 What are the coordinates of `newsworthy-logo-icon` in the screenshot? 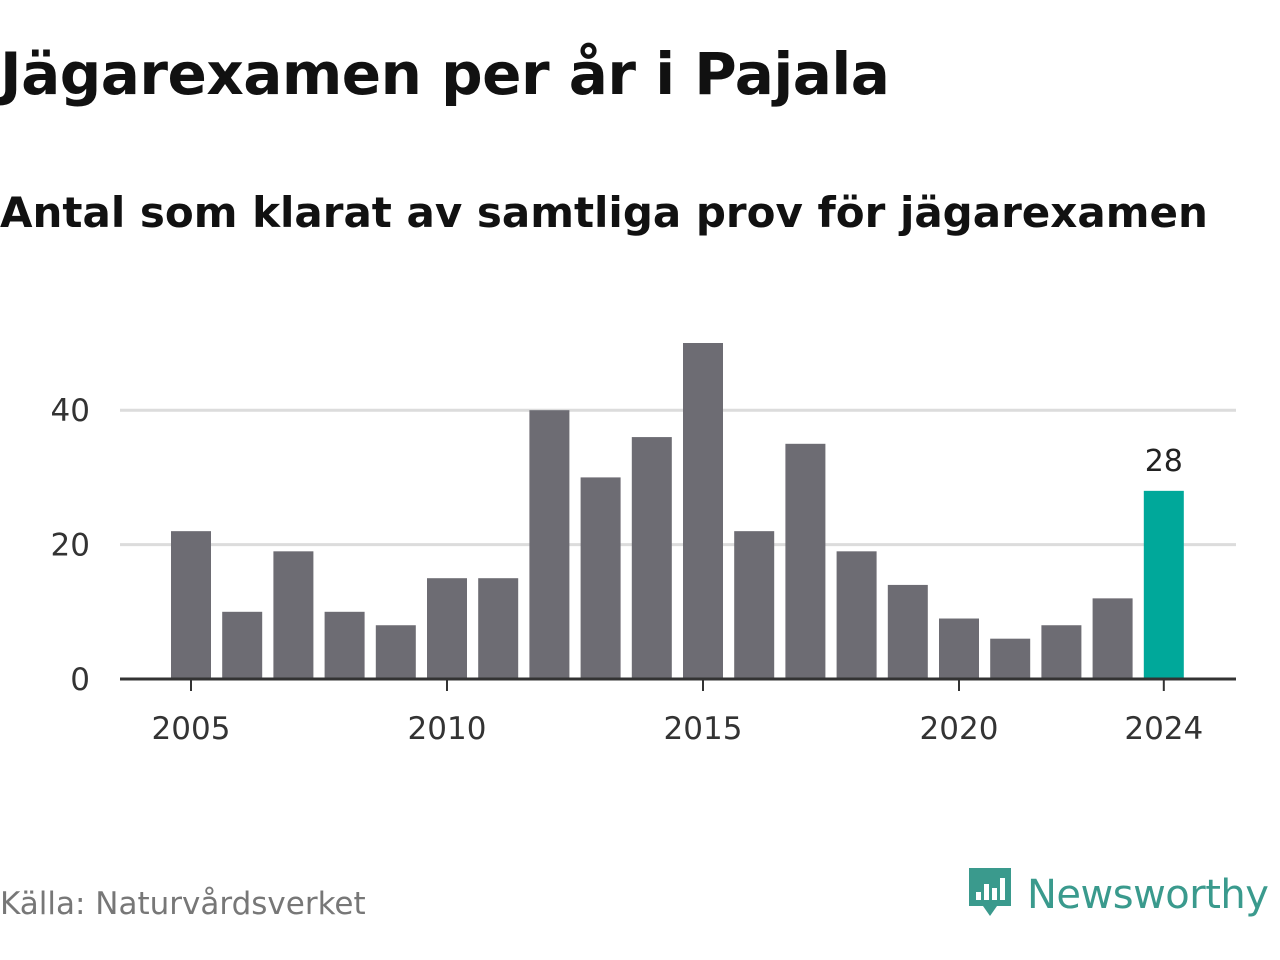 It's located at (990, 892).